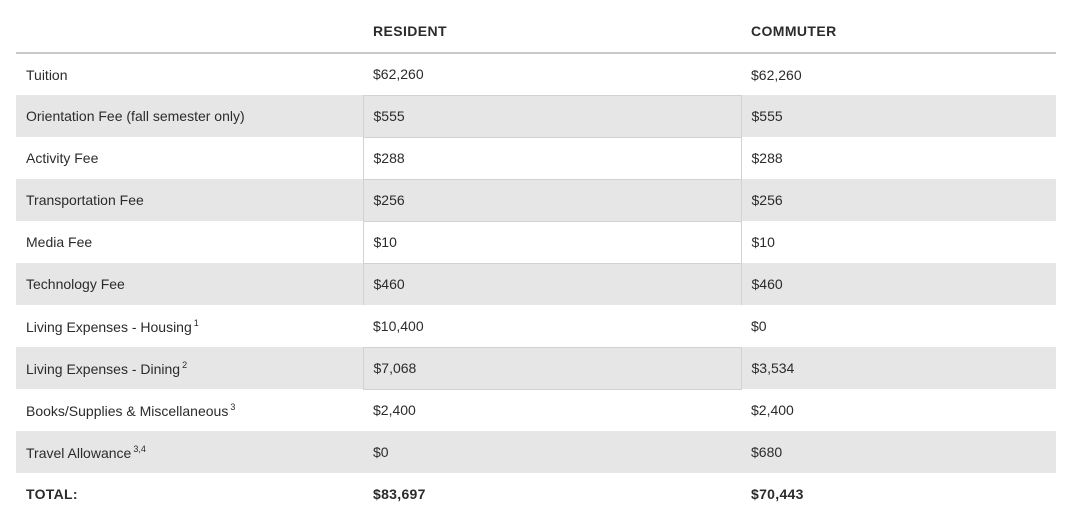 The image size is (1080, 515). I want to click on resident-value: $62,260, so click(398, 74).